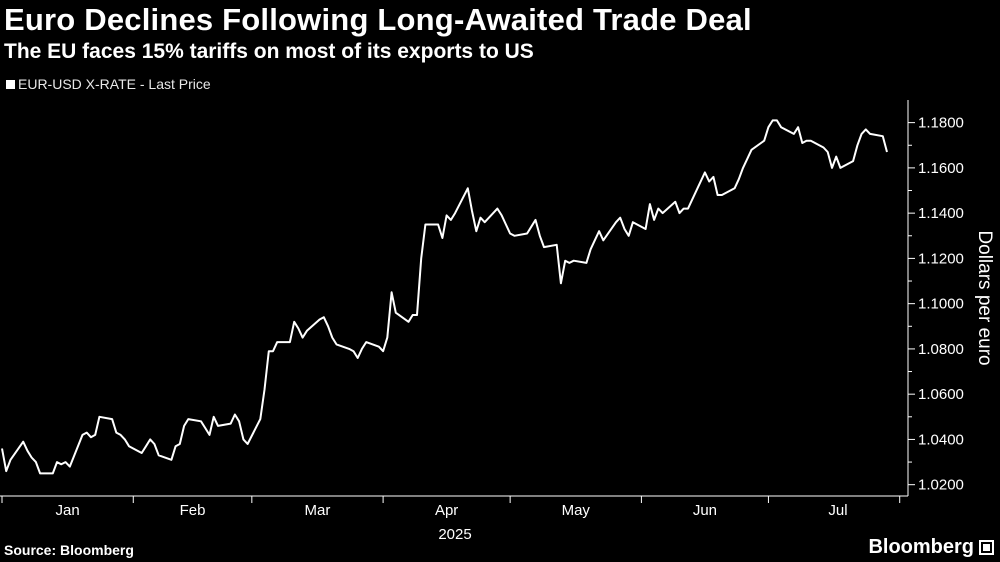 The width and height of the screenshot is (1000, 562). What do you see at coordinates (446, 510) in the screenshot?
I see `x-tick-label: Apr` at bounding box center [446, 510].